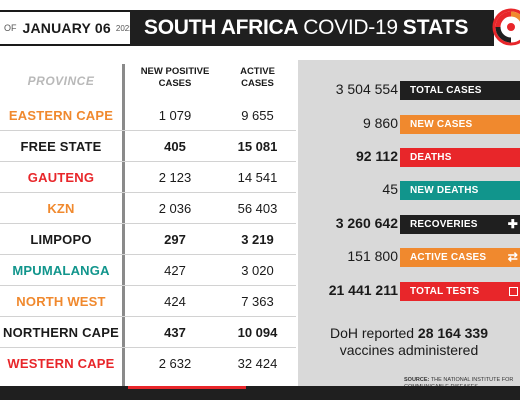 The image size is (520, 400). I want to click on date-box: OF JANUARY 06 2022, so click(68, 28).